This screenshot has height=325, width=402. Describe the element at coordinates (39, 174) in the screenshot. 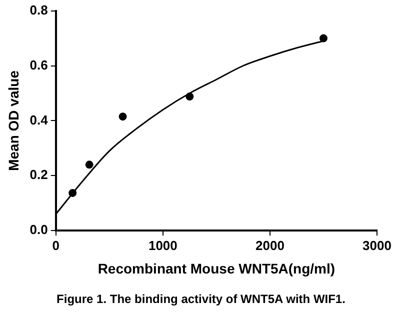

I see `y-tick-label: 0.2` at that location.